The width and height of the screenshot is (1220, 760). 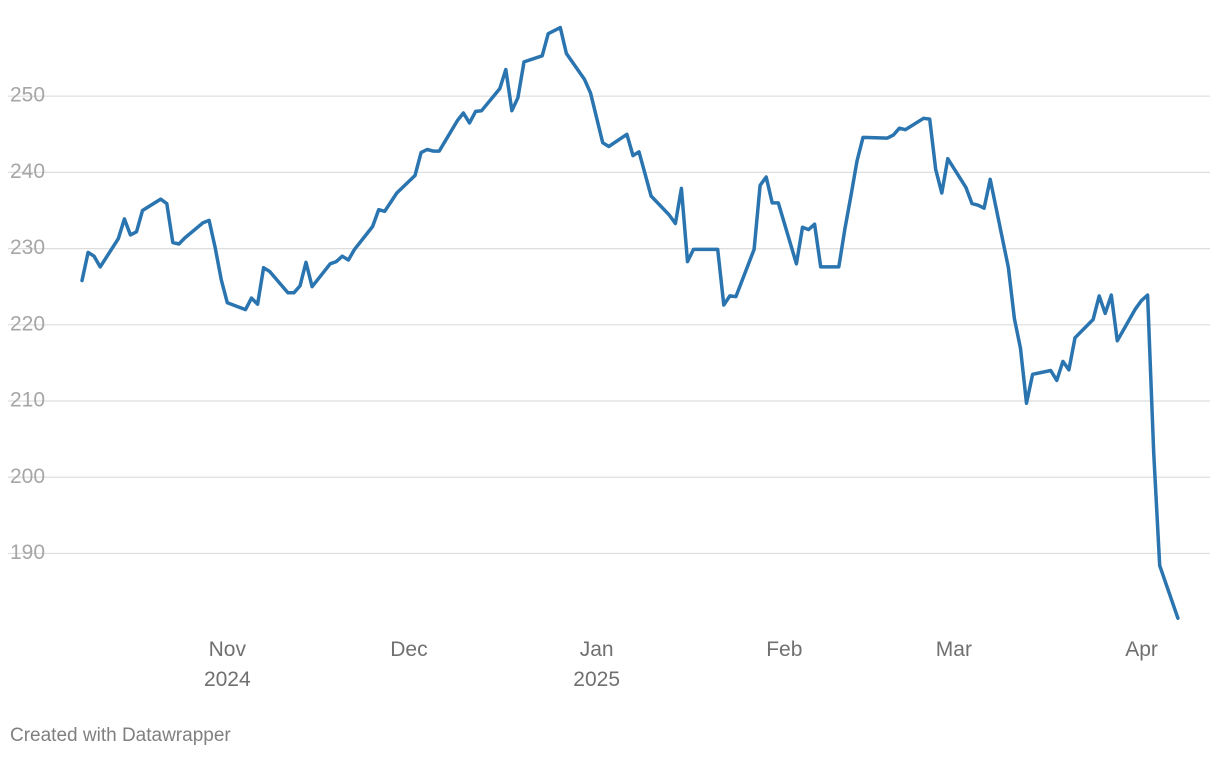 I want to click on x-tick-label: Jan, so click(x=597, y=649).